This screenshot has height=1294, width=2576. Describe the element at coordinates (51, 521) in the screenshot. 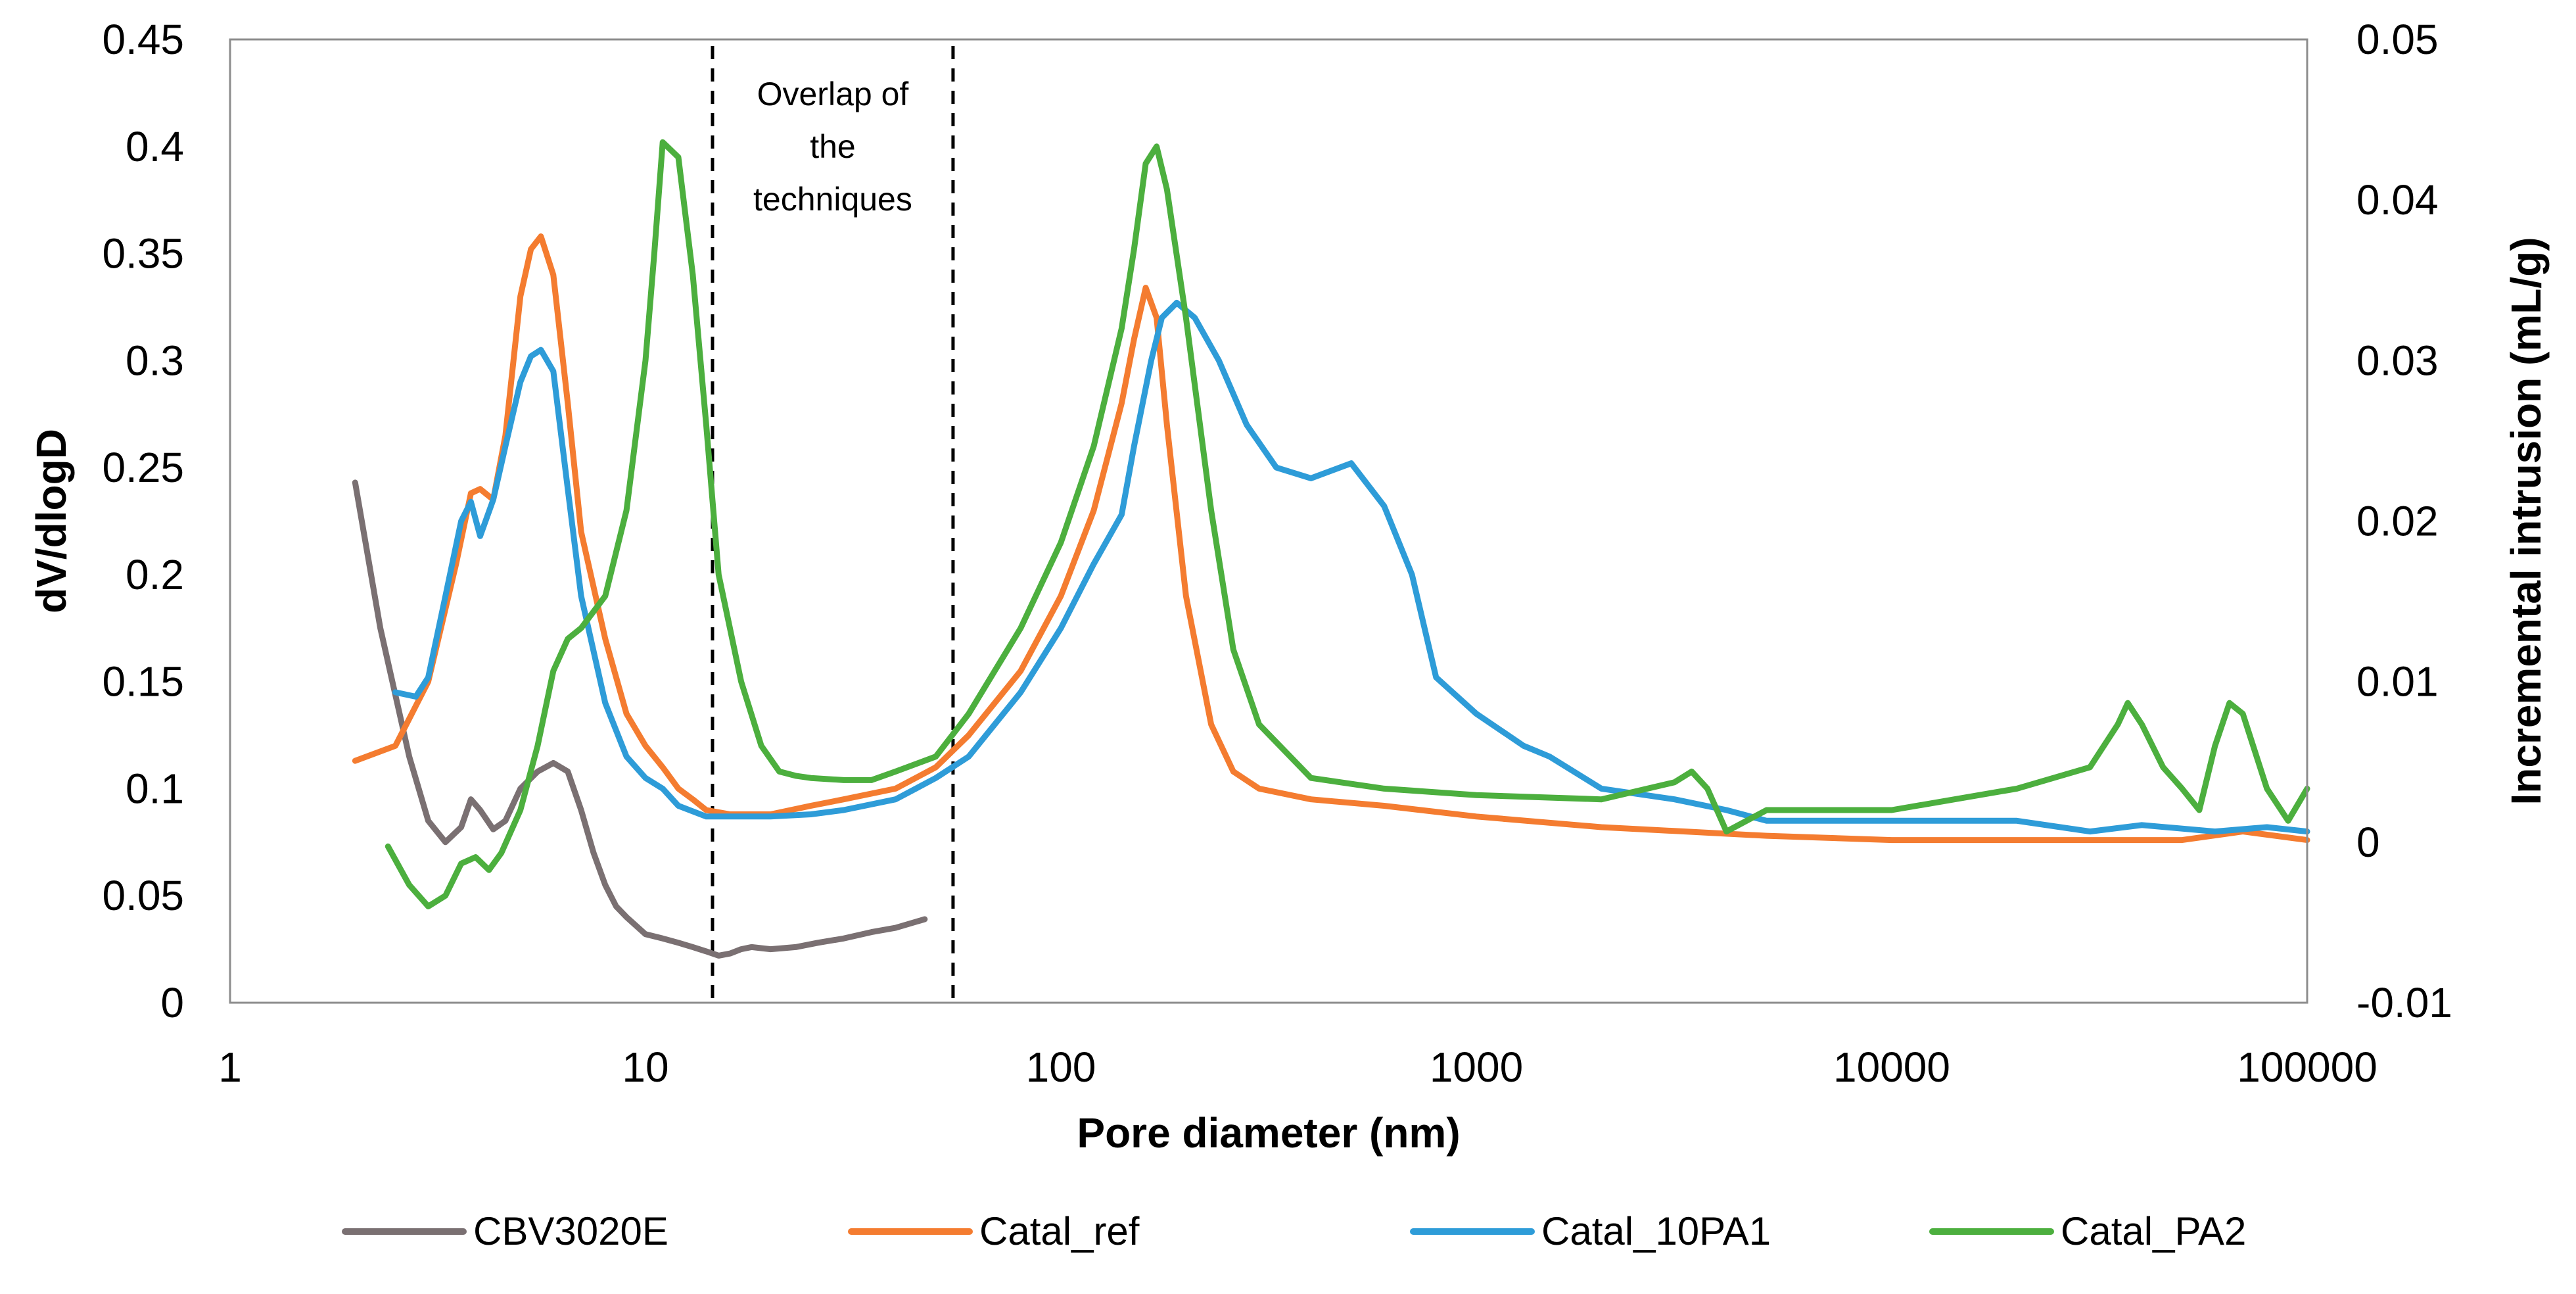

I see `y-axis-title: dV/dlogD` at that location.